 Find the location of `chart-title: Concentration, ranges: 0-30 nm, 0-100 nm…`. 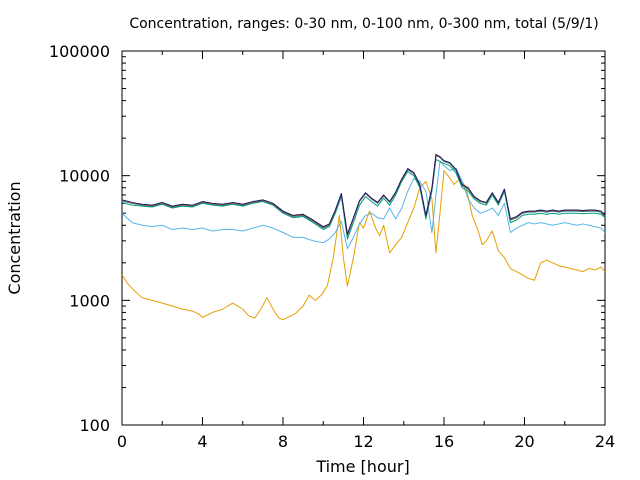

chart-title: Concentration, ranges: 0-30 nm, 0-100 nm… is located at coordinates (363, 24).